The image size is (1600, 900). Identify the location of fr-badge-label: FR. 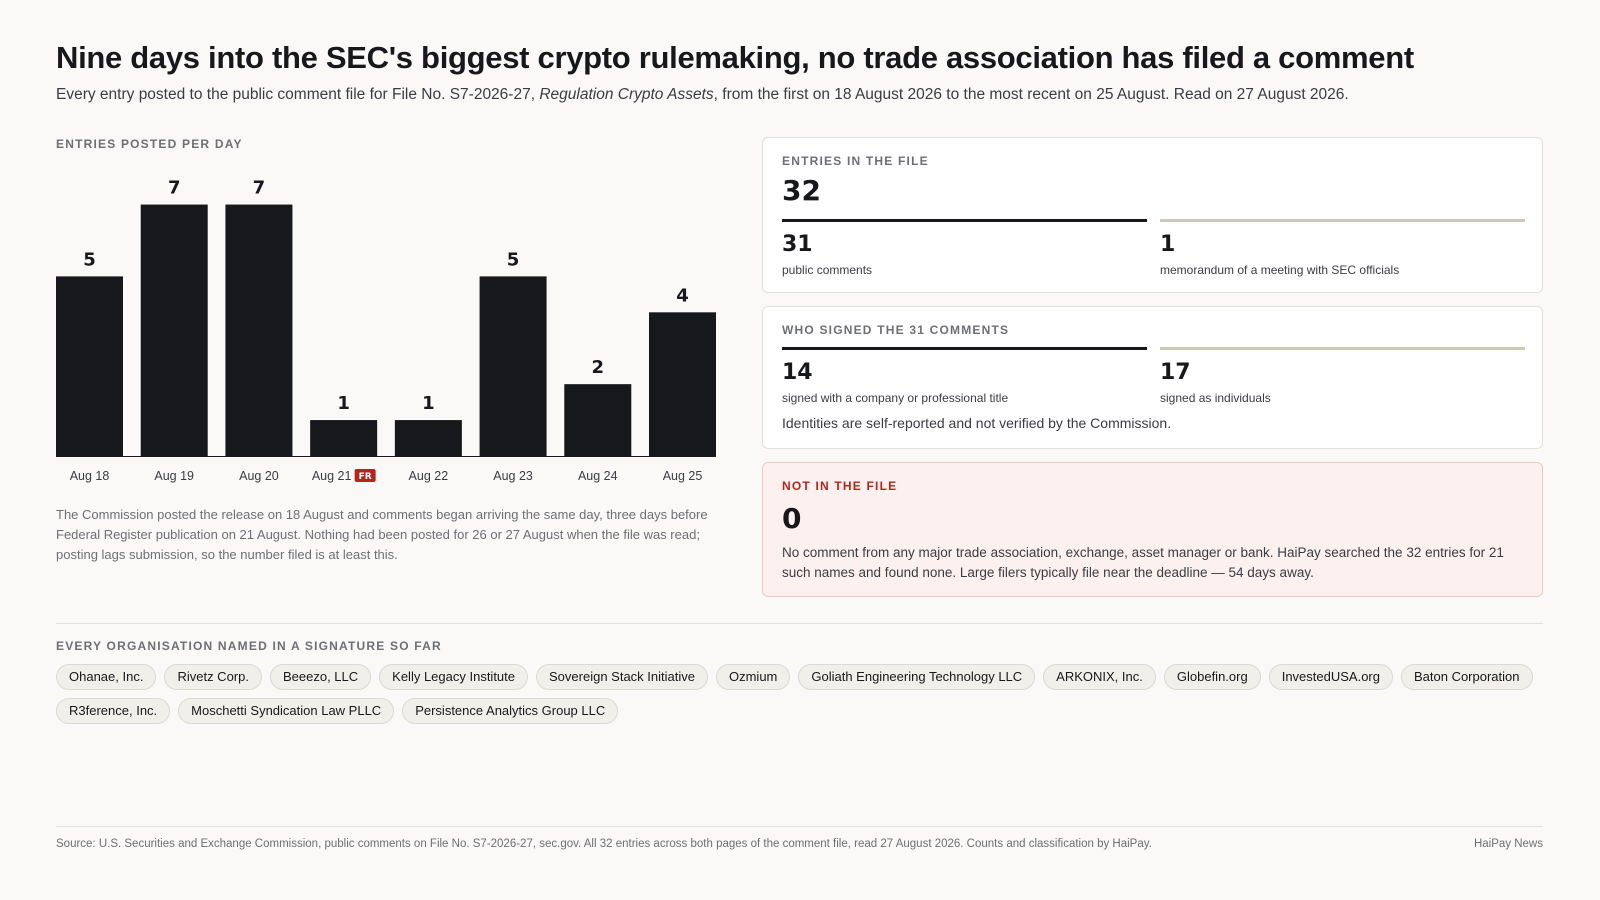
(365, 477).